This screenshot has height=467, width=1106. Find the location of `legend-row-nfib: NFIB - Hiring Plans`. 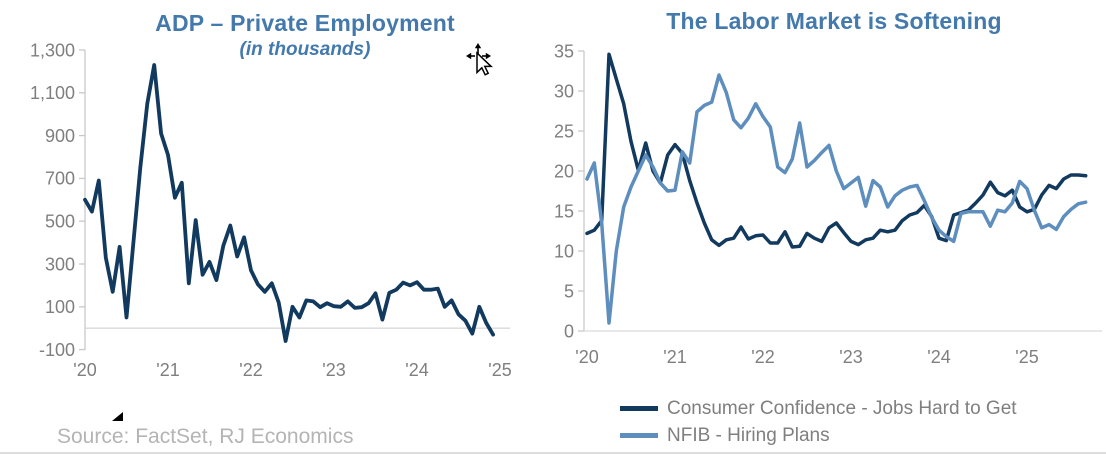

legend-row-nfib: NFIB - Hiring Plans is located at coordinates (818, 435).